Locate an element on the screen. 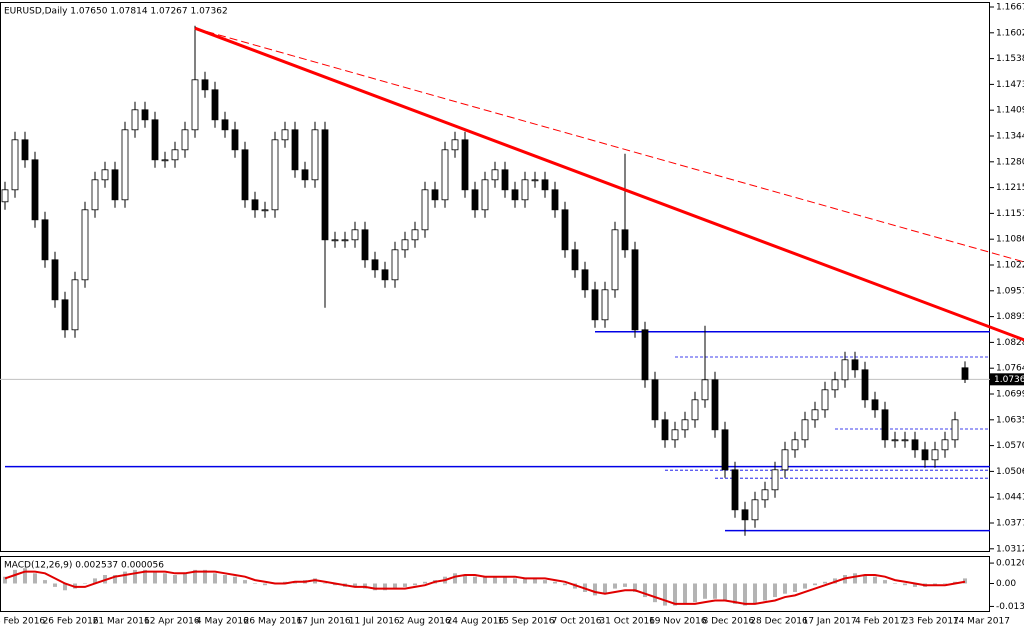 The height and width of the screenshot is (630, 1024). x-tick-label: 7 Oct 2016 is located at coordinates (577, 622).